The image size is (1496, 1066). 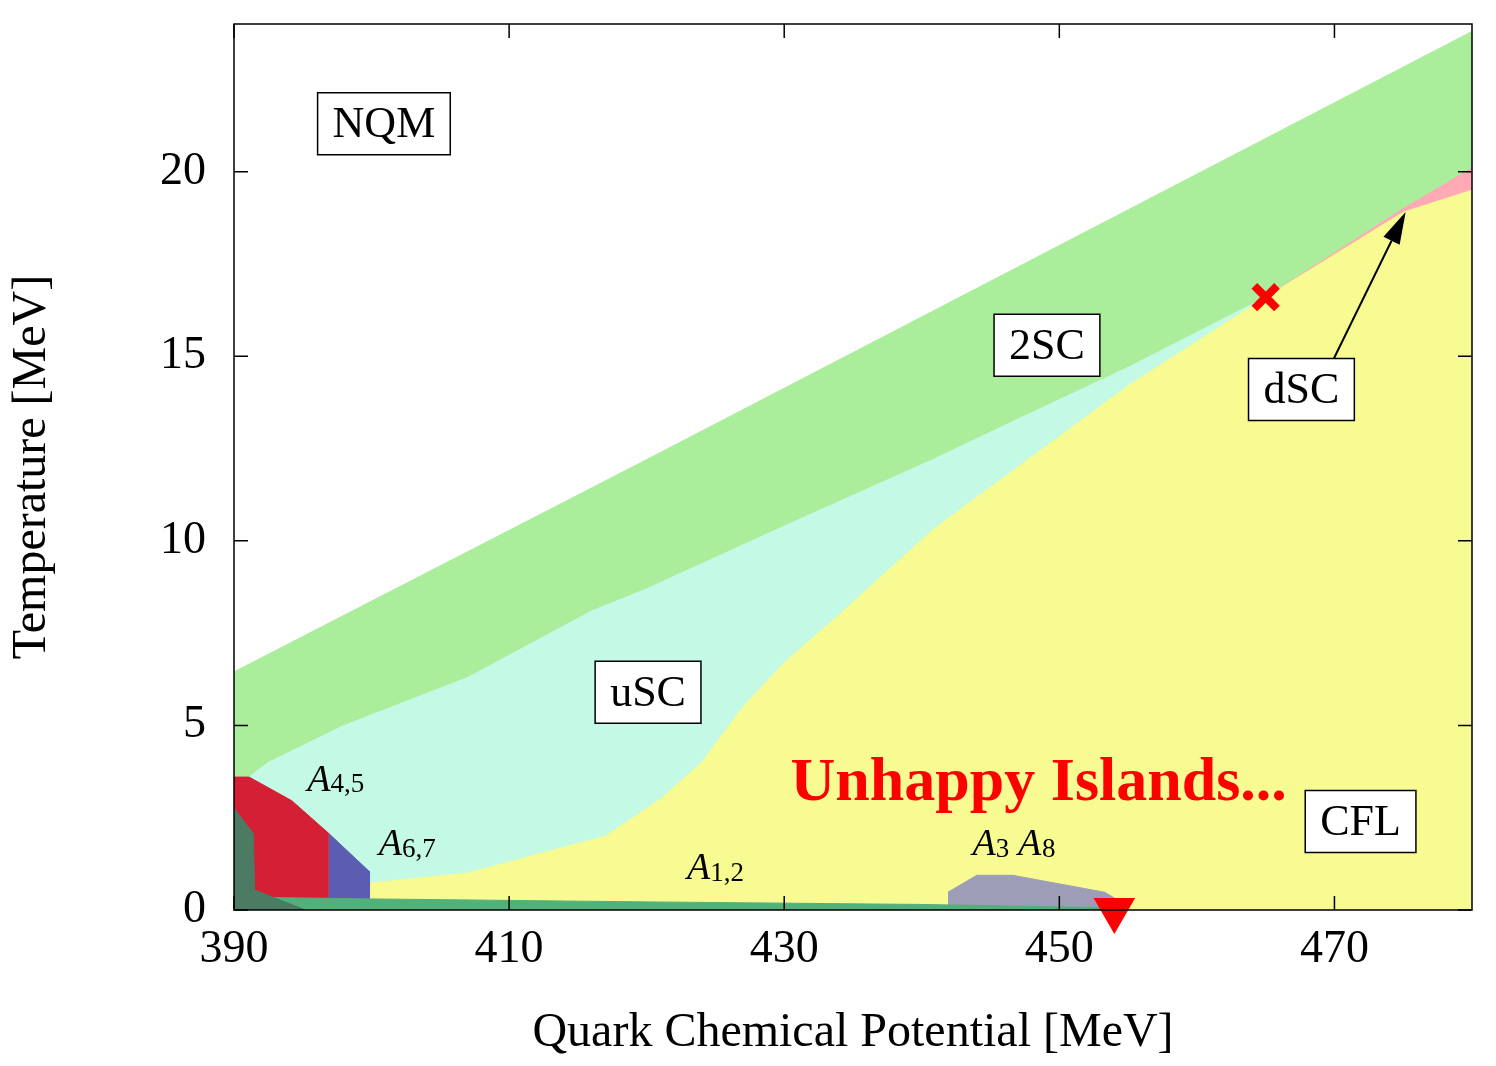 What do you see at coordinates (405, 842) in the screenshot?
I see `annotation: A6,7` at bounding box center [405, 842].